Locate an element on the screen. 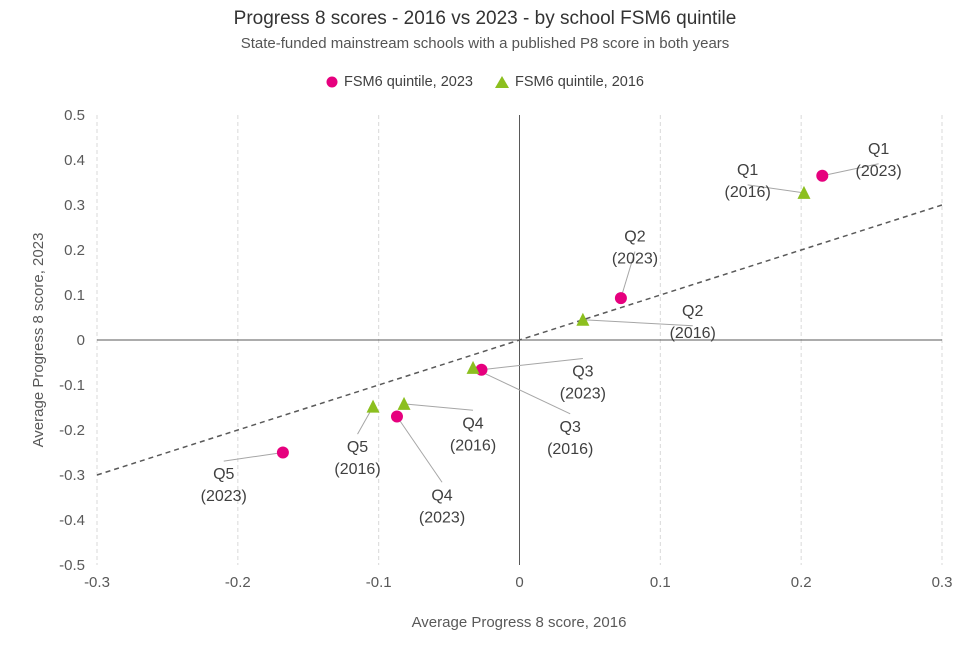  y-tick-label: -0.1 is located at coordinates (72, 385).